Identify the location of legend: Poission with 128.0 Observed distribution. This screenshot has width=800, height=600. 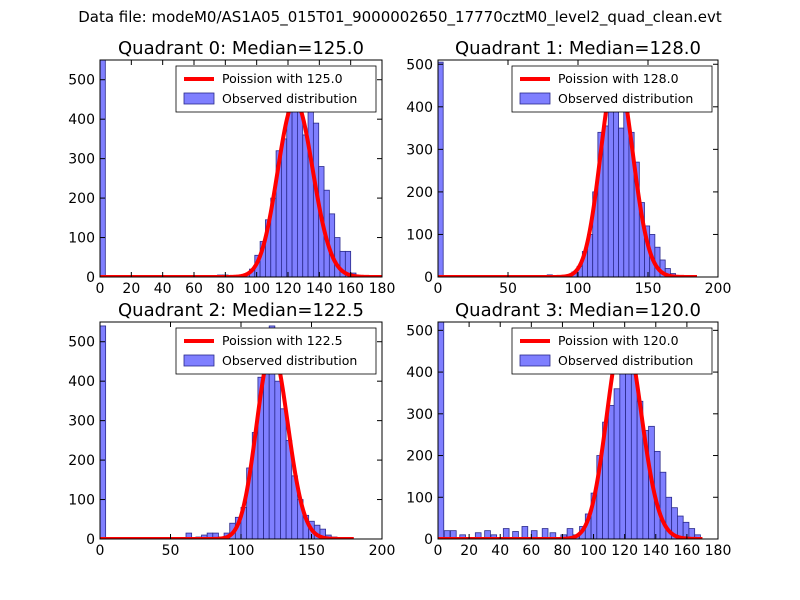
(612, 89).